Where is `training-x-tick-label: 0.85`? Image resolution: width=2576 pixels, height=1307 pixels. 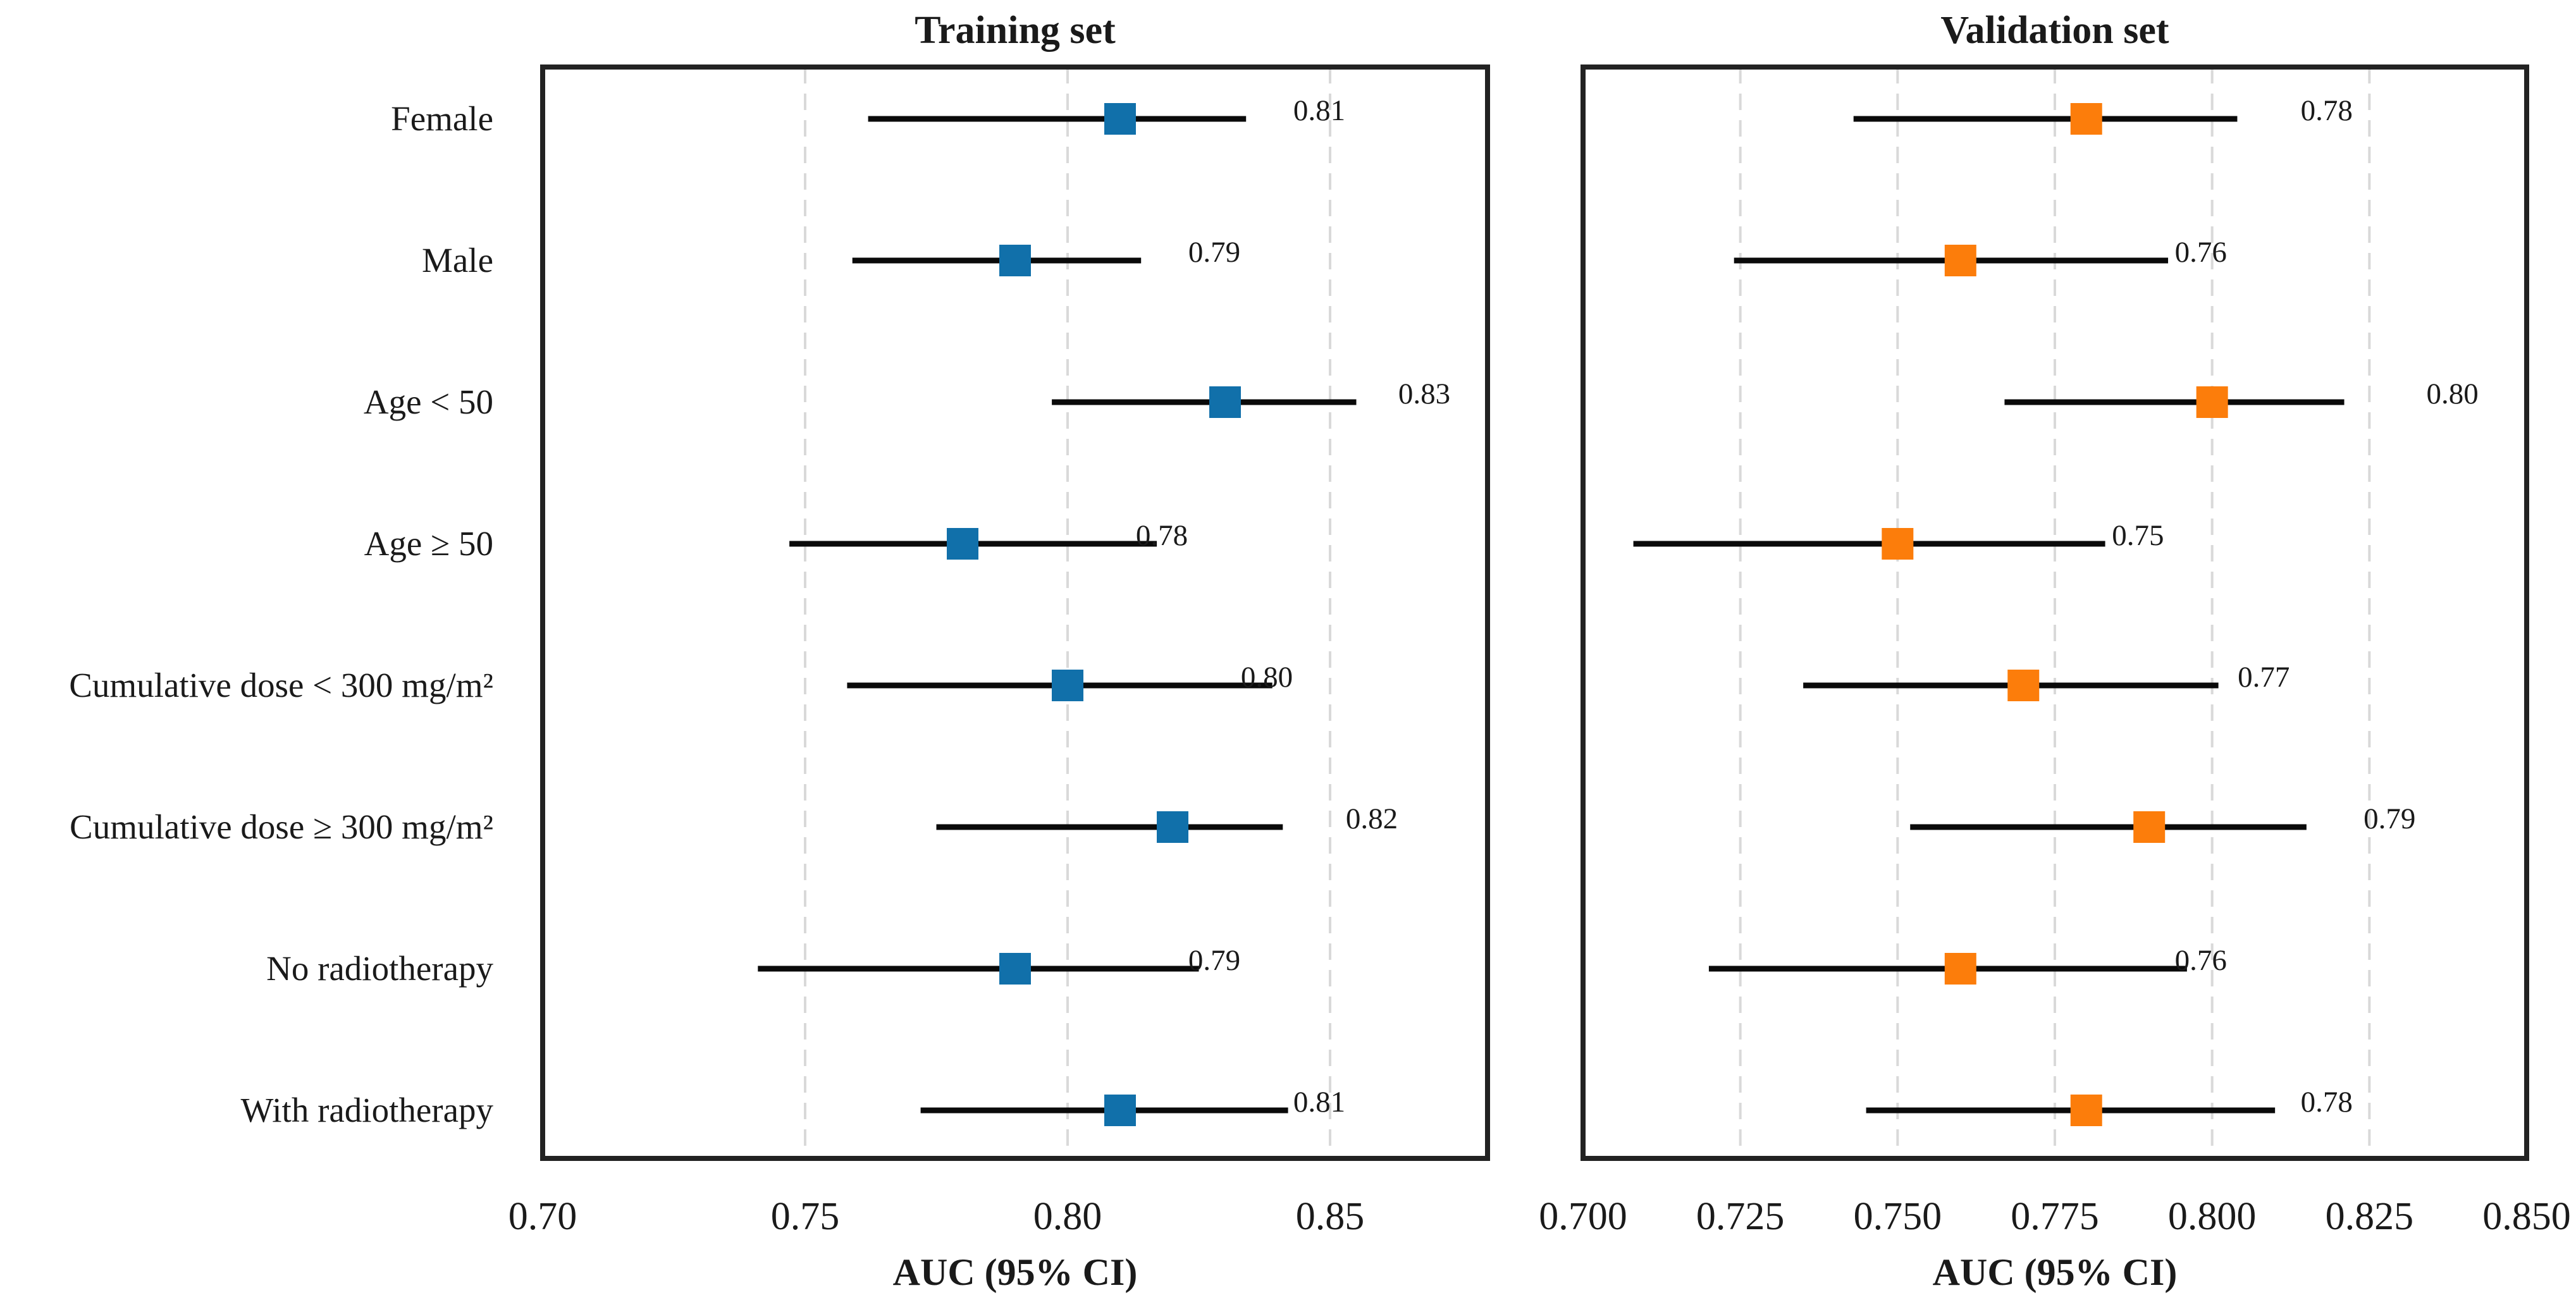
training-x-tick-label: 0.85 is located at coordinates (1331, 1216).